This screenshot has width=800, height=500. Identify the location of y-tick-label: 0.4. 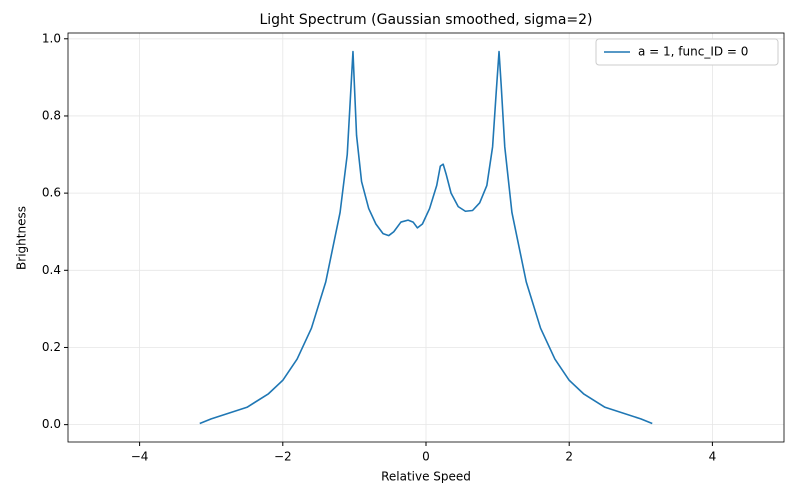
(51, 270).